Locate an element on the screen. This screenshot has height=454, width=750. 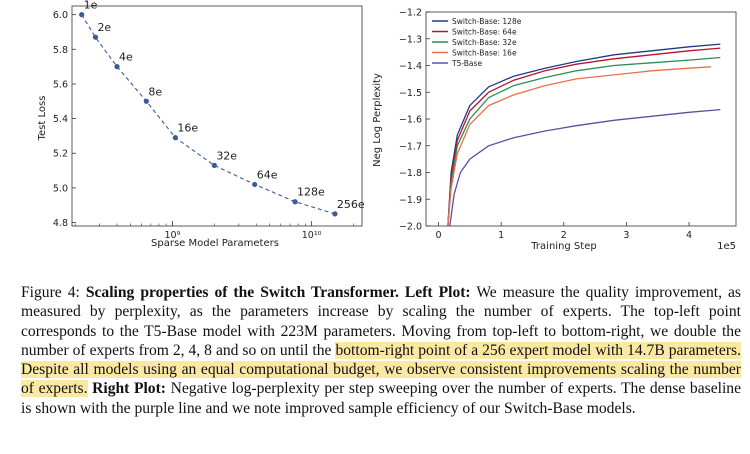
caption-left-label: Left Plot: is located at coordinates (437, 292).